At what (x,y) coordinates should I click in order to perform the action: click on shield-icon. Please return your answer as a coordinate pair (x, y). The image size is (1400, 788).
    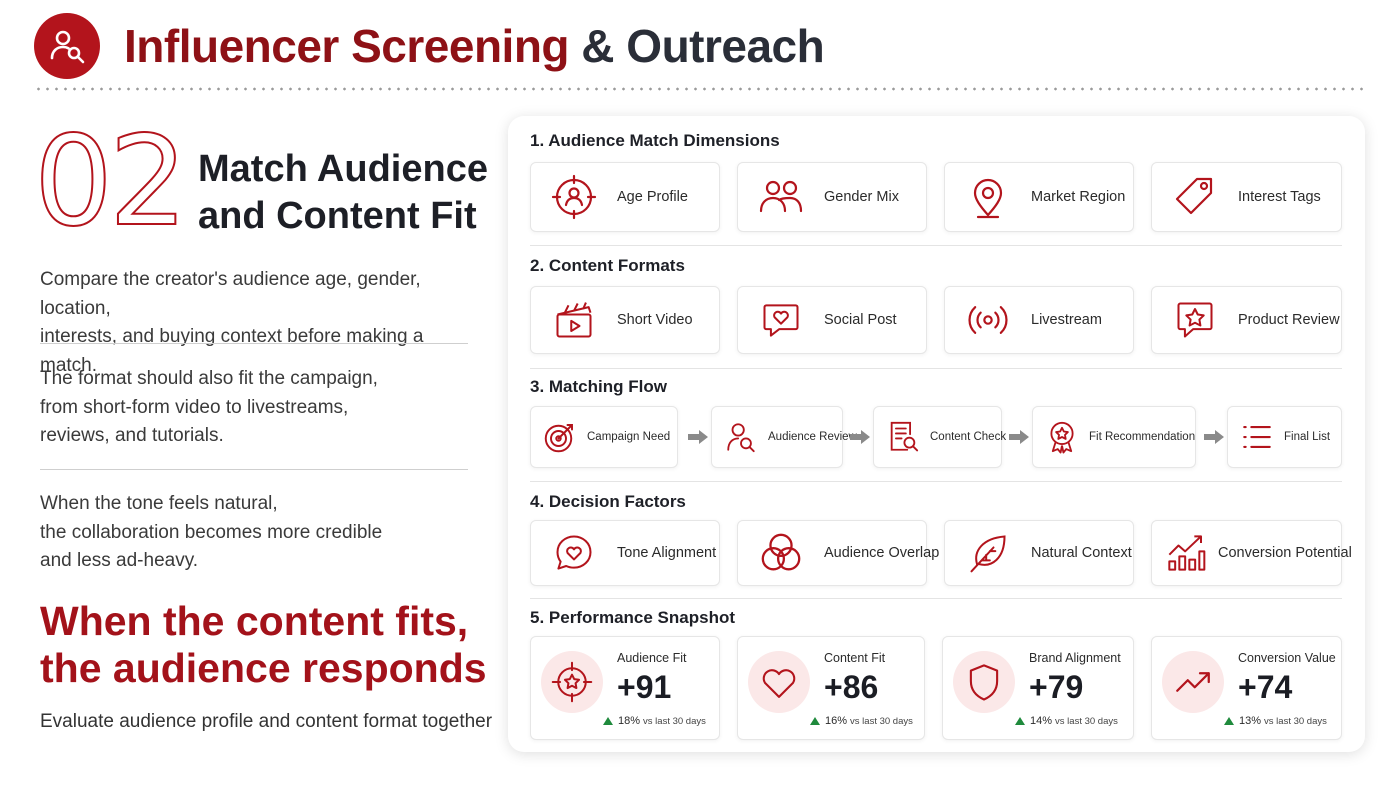
    Looking at the image, I should click on (984, 682).